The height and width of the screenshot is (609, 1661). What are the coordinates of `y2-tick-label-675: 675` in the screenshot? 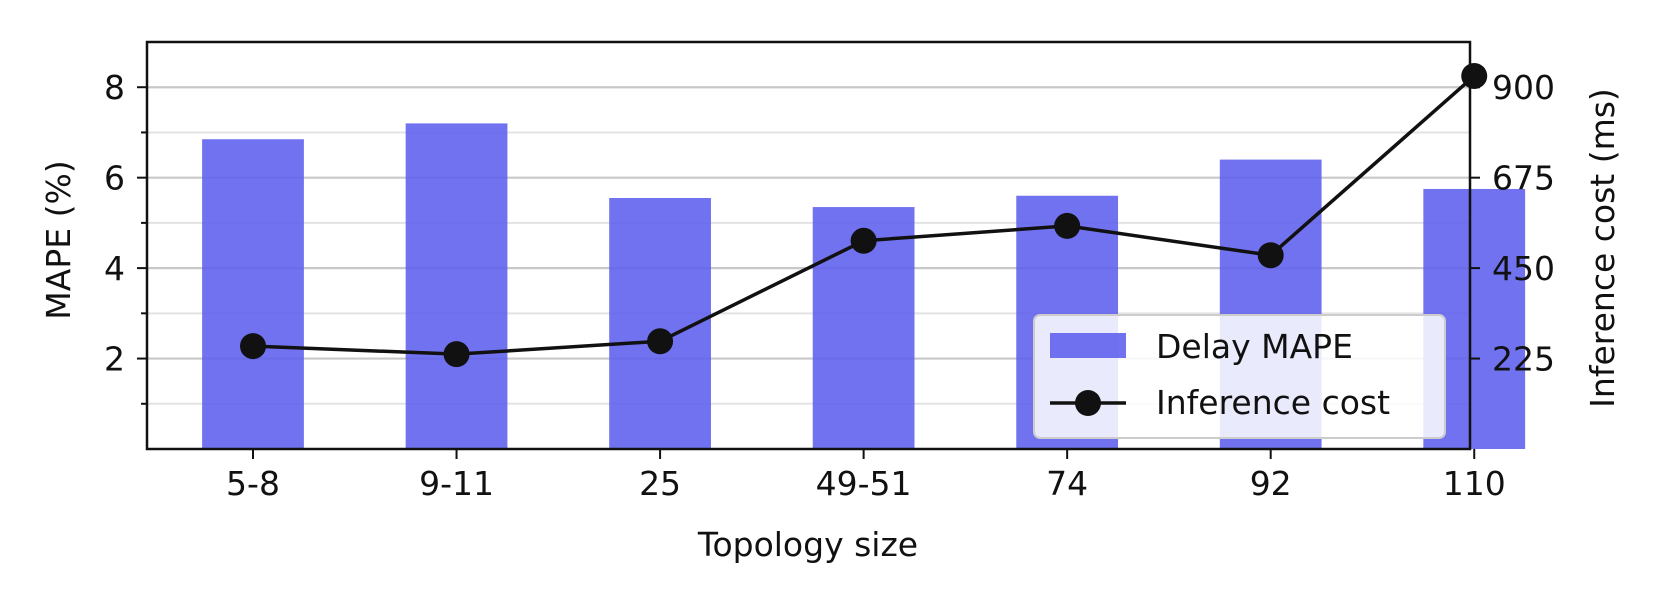 It's located at (1523, 178).